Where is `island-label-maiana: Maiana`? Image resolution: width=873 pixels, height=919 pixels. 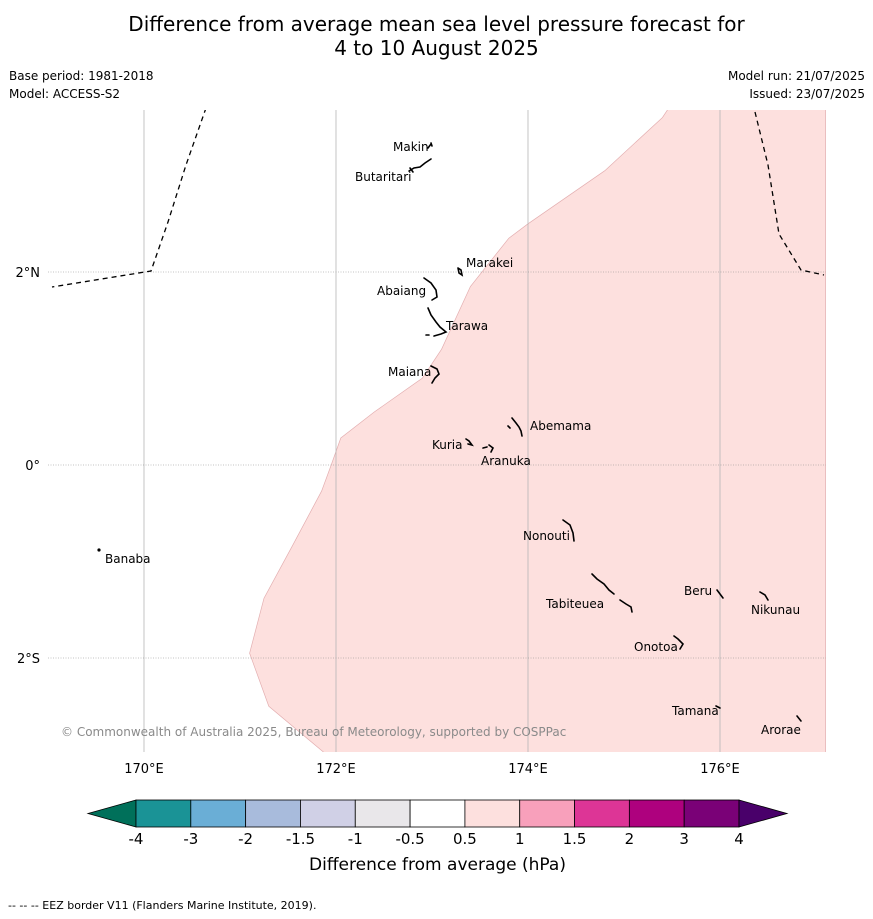
island-label-maiana: Maiana is located at coordinates (409, 372).